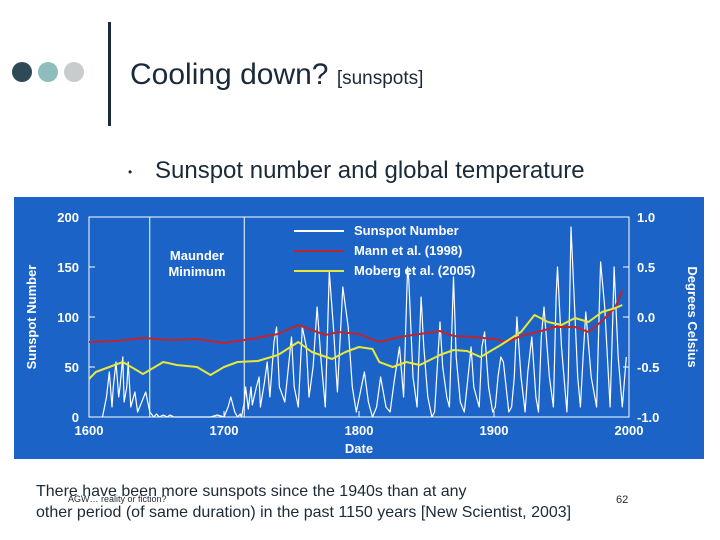 Image resolution: width=720 pixels, height=540 pixels. Describe the element at coordinates (646, 317) in the screenshot. I see `y-right-tick-label: 0.0` at that location.